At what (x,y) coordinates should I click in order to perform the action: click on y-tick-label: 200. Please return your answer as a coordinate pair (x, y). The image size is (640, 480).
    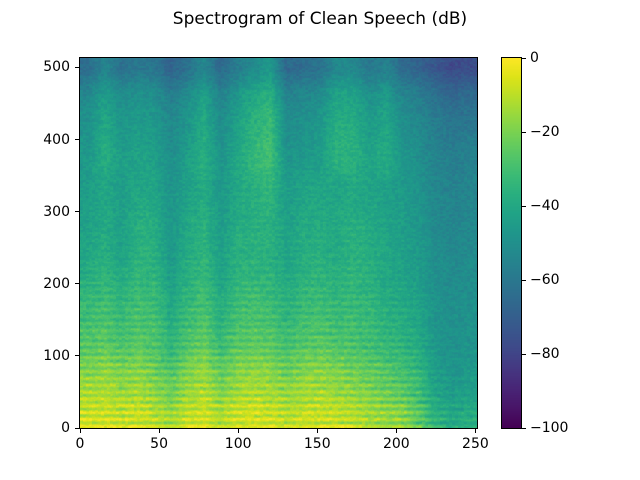
    Looking at the image, I should click on (56, 283).